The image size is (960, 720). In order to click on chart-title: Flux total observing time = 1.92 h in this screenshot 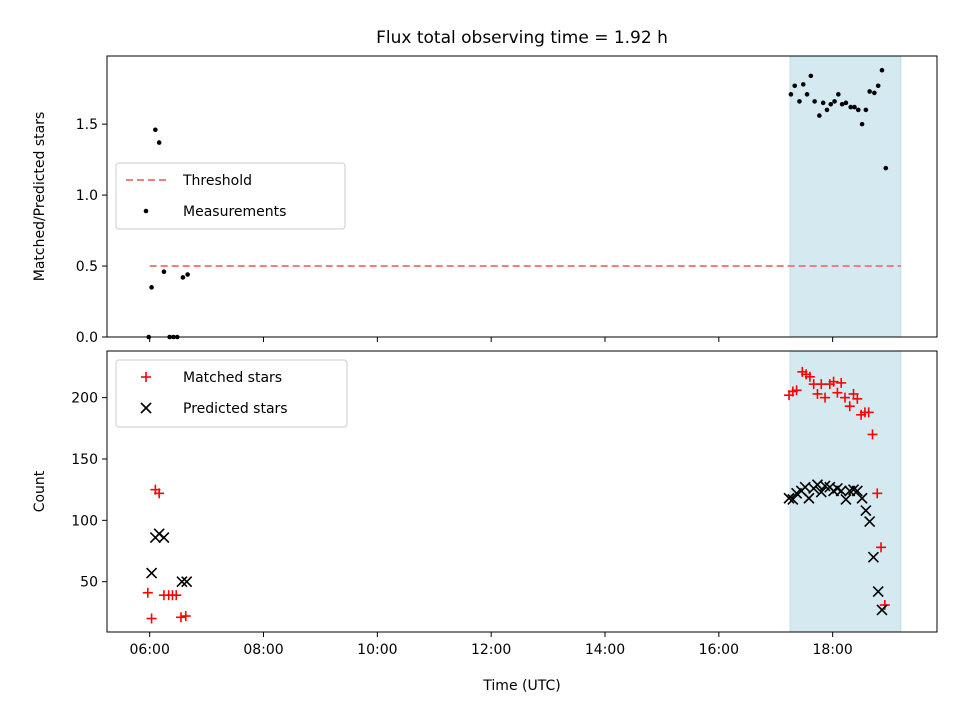, I will do `click(522, 38)`.